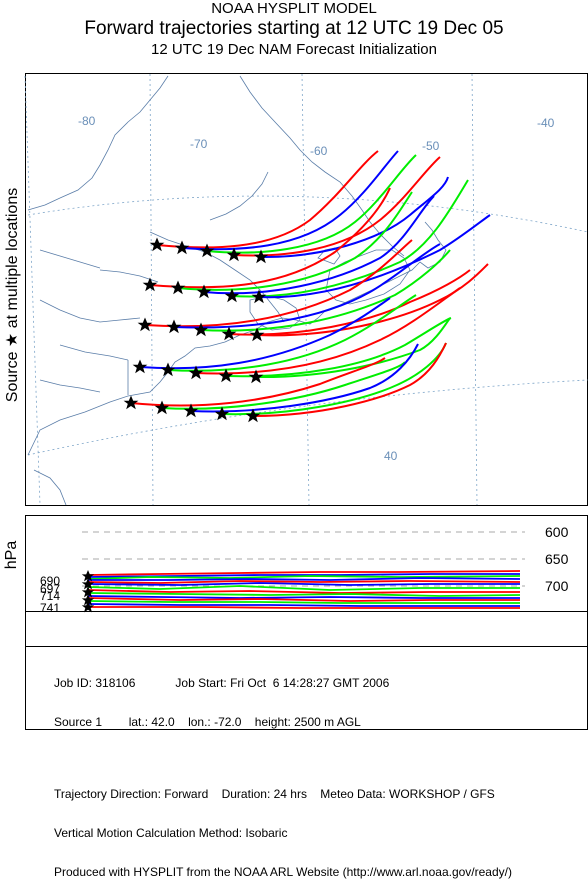 The height and width of the screenshot is (892, 588). What do you see at coordinates (557, 586) in the screenshot?
I see `pressure-level-label: 700` at bounding box center [557, 586].